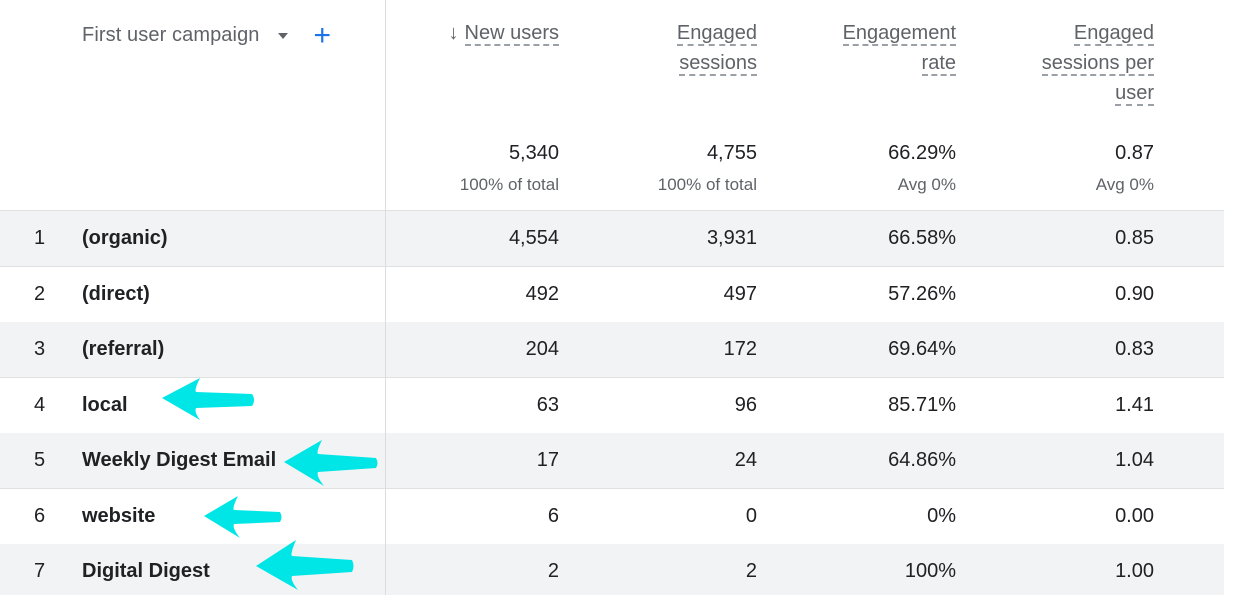  Describe the element at coordinates (282, 35) in the screenshot. I see `caret-down-icon` at that location.